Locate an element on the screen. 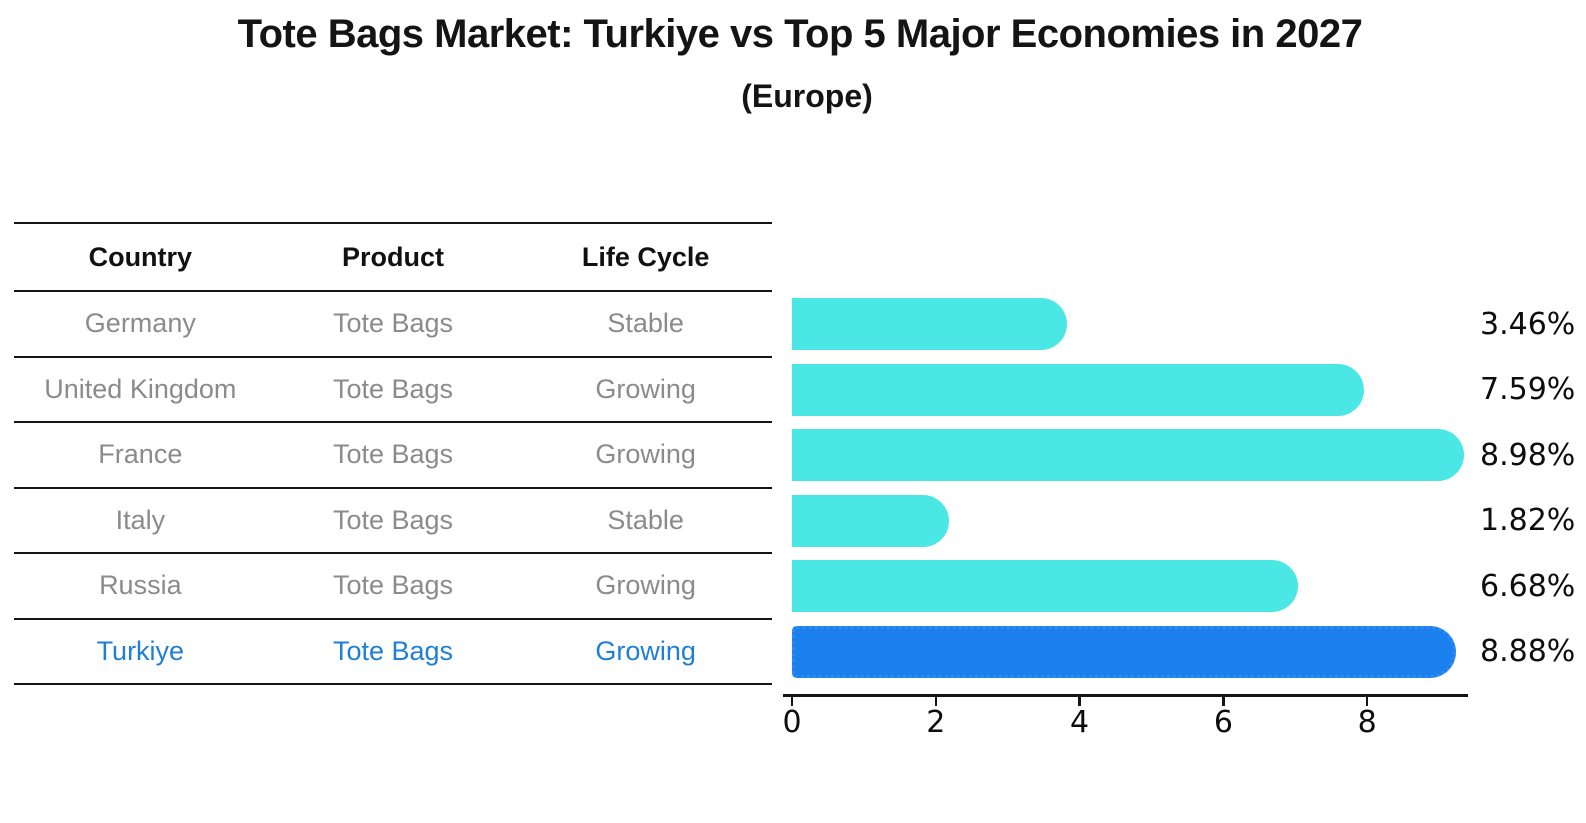  table-row: Germany Tote Bags Stable is located at coordinates (393, 325).